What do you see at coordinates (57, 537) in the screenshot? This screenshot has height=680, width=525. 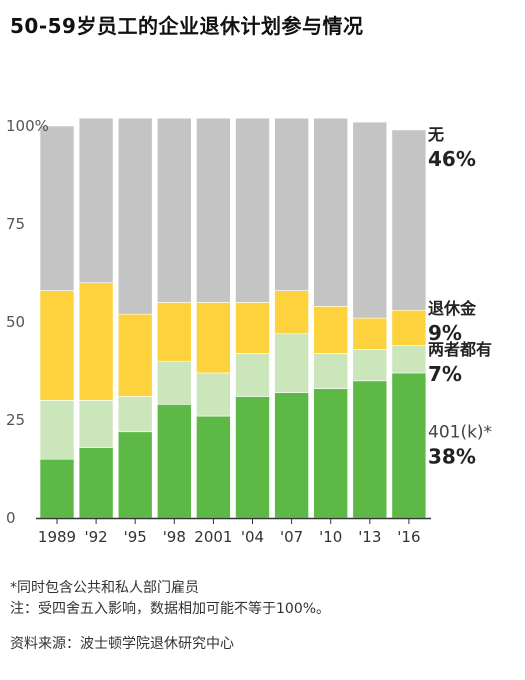 I see `x-tick-label: 1989` at bounding box center [57, 537].